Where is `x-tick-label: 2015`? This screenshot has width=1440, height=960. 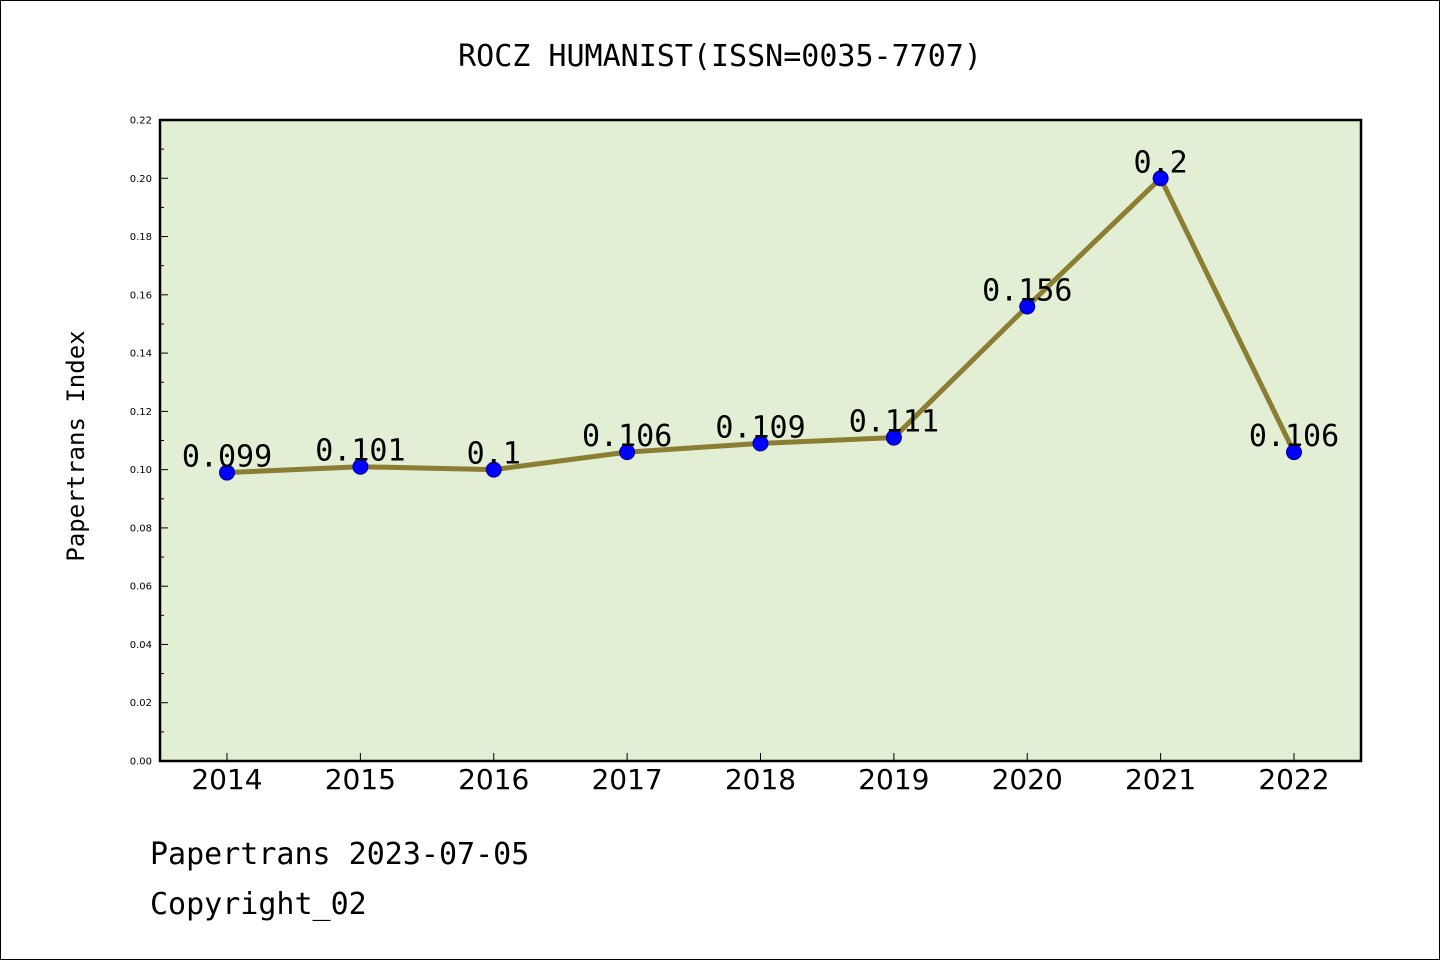 x-tick-label: 2015 is located at coordinates (360, 779).